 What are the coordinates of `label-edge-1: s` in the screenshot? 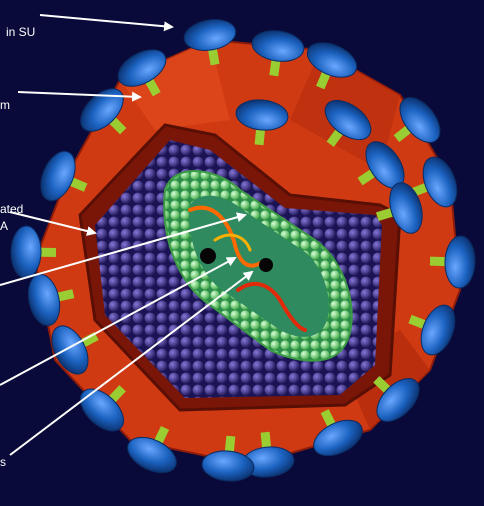 It's located at (3, 462).